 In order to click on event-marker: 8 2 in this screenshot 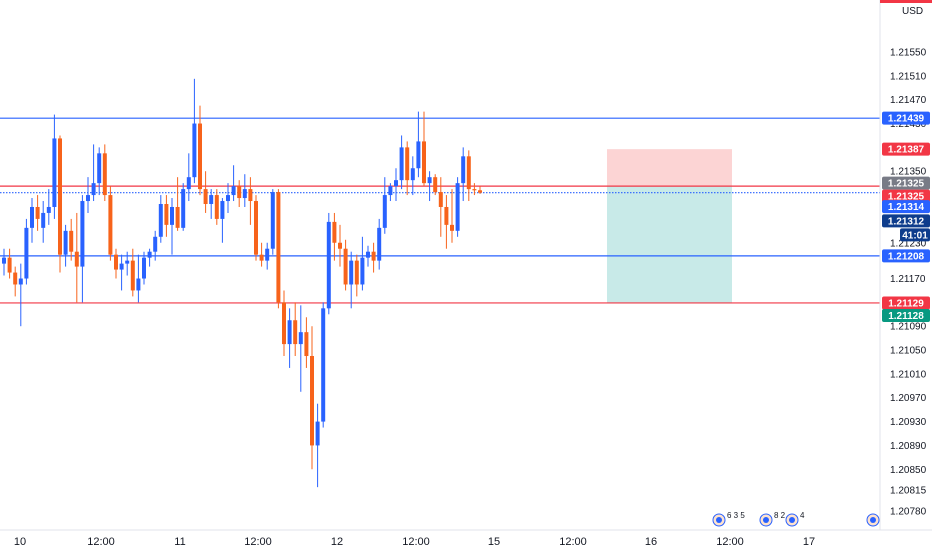, I will do `click(772, 519)`.